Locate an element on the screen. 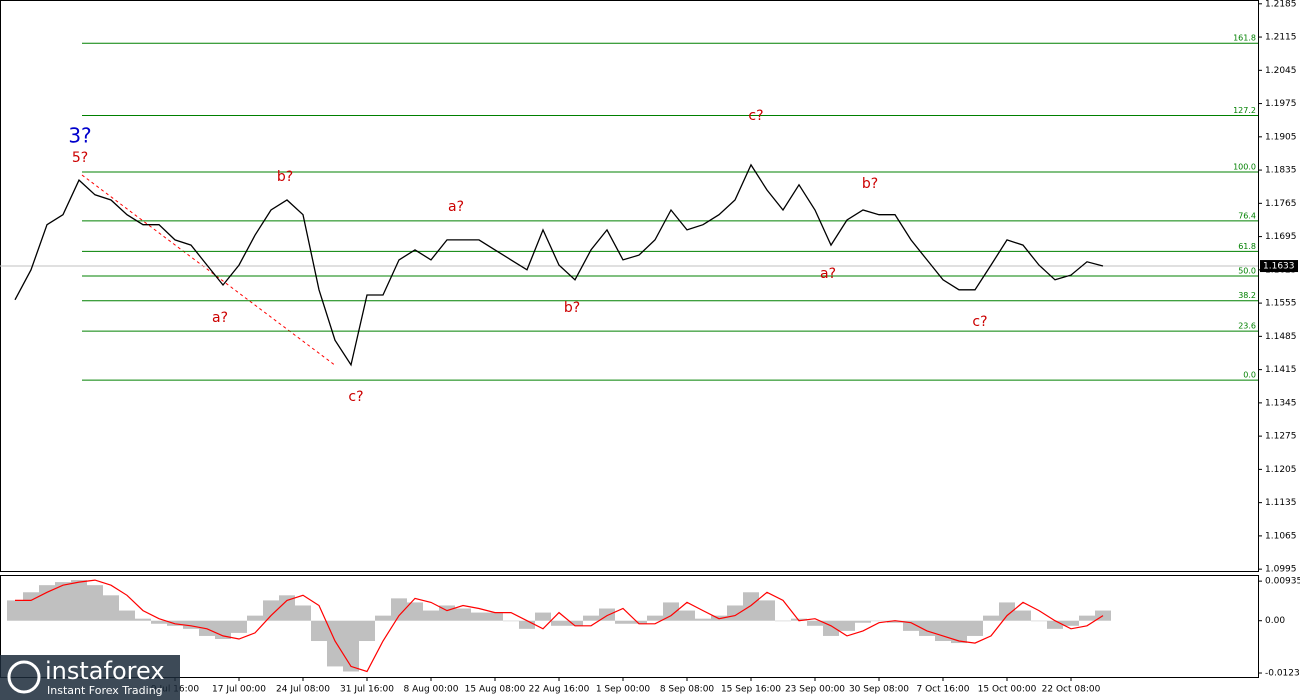  x-tick-label: 15 Aug 08:00 is located at coordinates (495, 690).